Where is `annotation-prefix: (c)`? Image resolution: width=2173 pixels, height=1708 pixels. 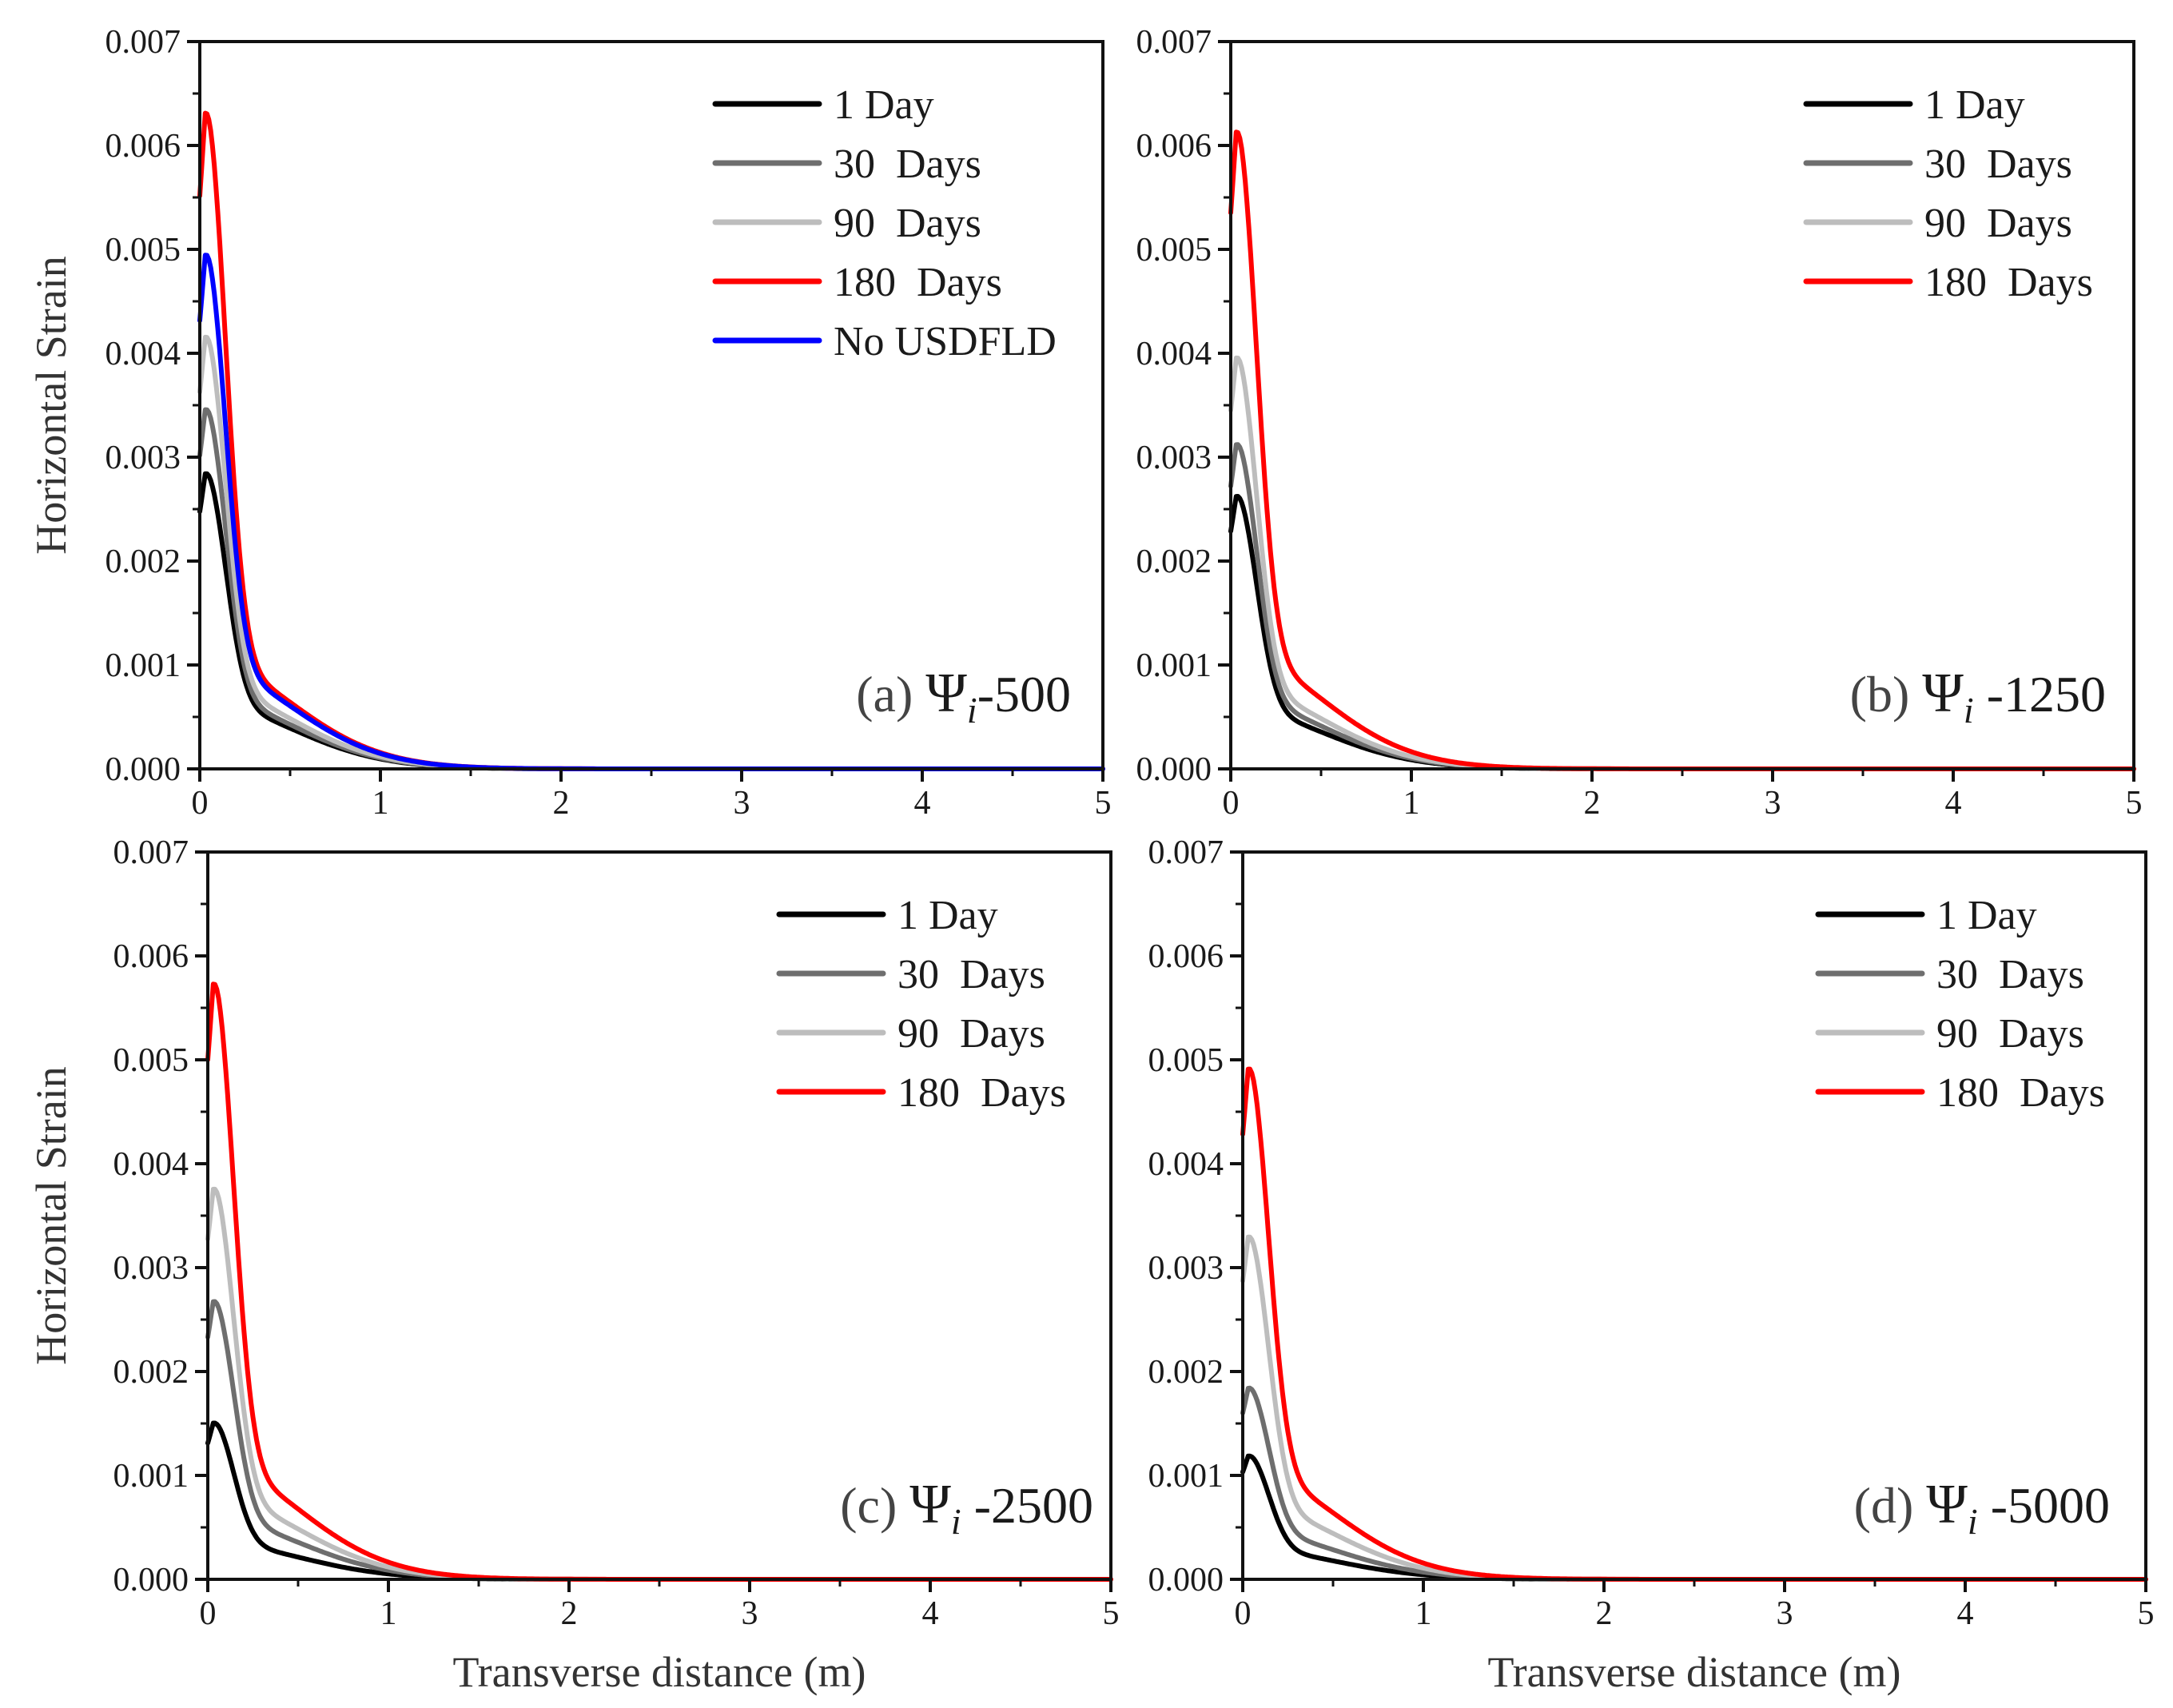 annotation-prefix: (c) is located at coordinates (875, 1505).